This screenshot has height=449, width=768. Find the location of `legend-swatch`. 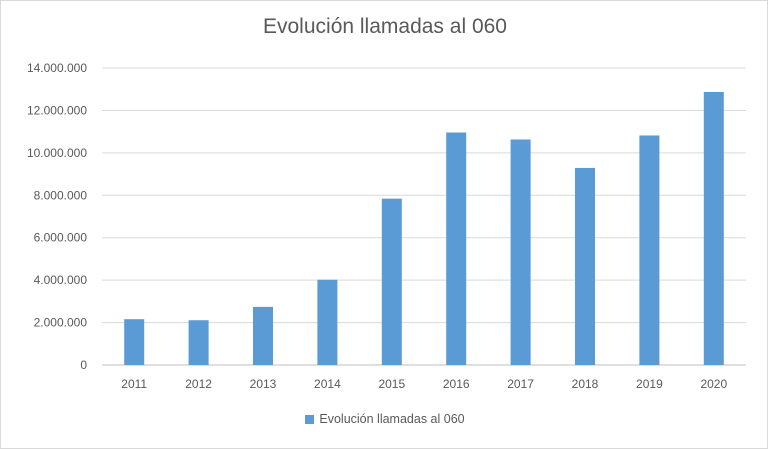

legend-swatch is located at coordinates (310, 419).